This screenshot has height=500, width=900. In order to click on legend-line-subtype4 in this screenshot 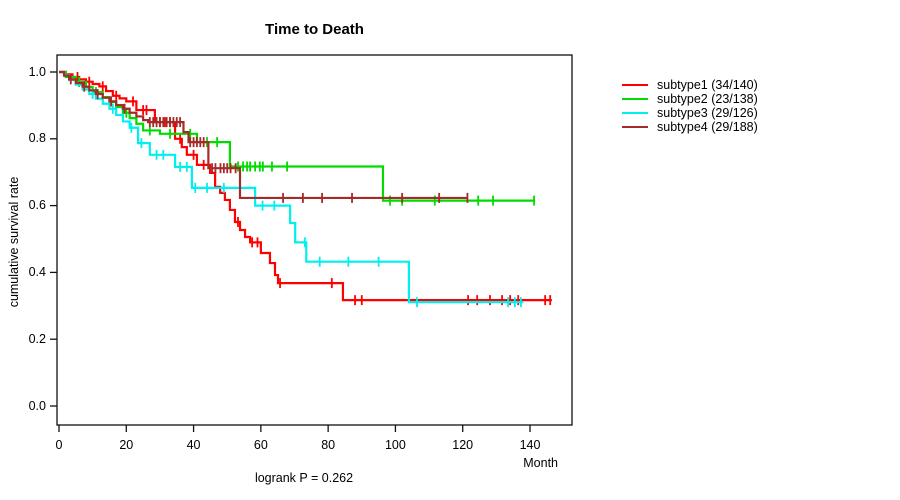, I will do `click(635, 127)`.